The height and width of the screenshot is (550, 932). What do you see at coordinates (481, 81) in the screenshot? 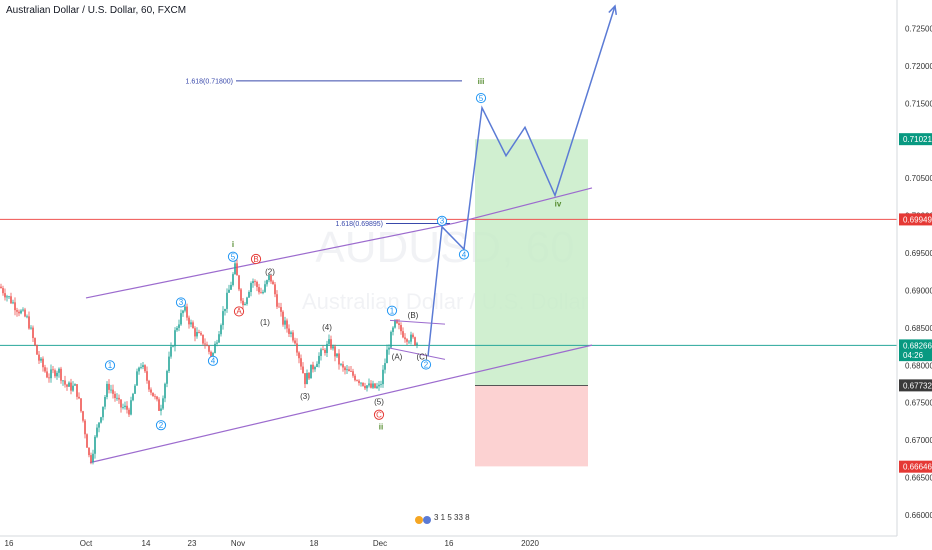
I see `wave-label-roman: iii` at bounding box center [481, 81].